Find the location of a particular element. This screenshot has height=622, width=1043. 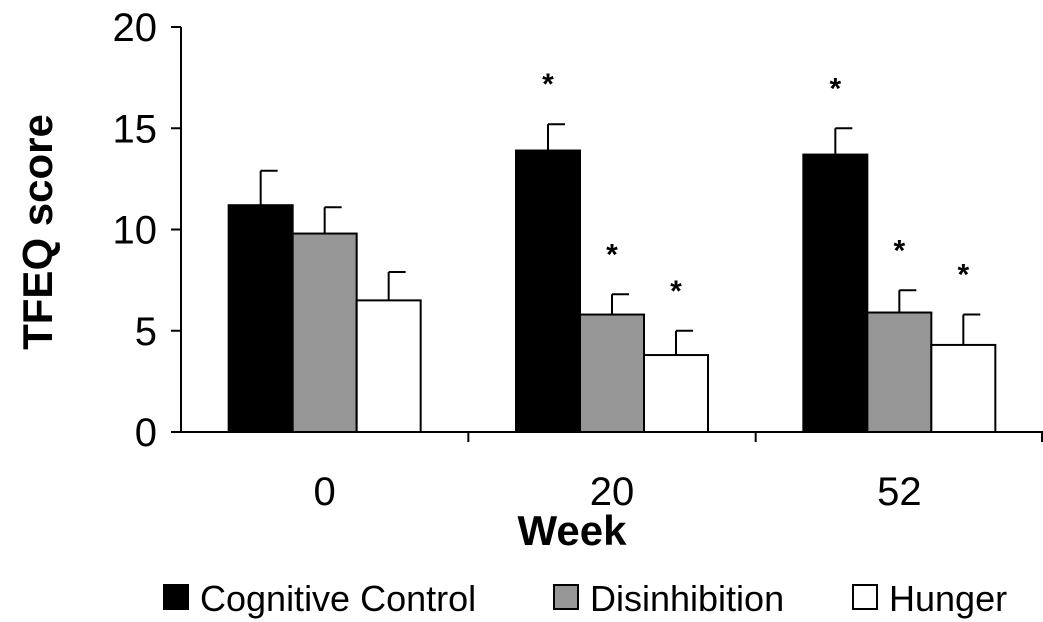

x-tick-label: 52 is located at coordinates (899, 492).